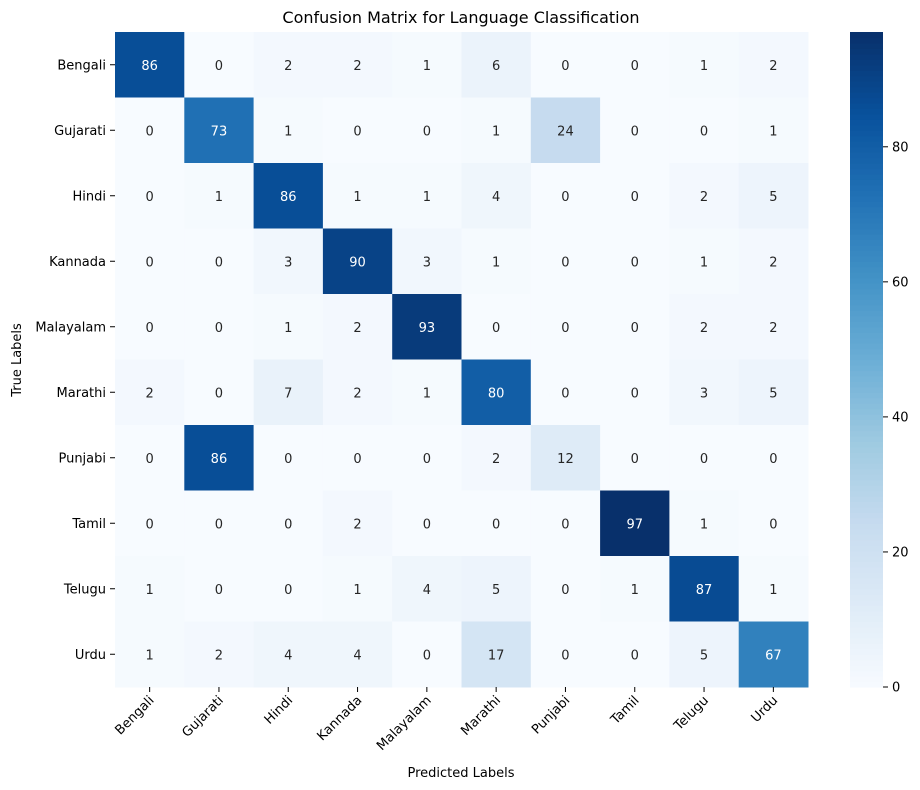  I want to click on x-axis-label: Predicted Labels, so click(460, 773).